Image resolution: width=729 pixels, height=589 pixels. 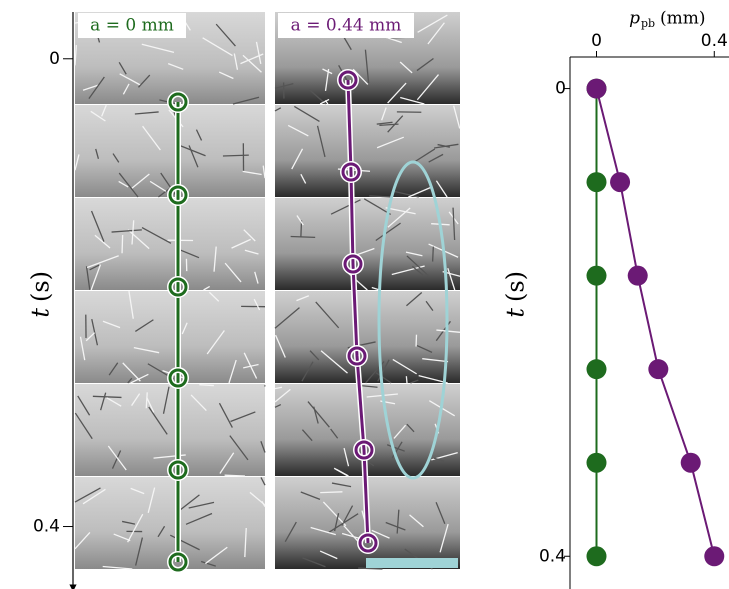 I want to click on axis-symbol: t, so click(x=516, y=313).